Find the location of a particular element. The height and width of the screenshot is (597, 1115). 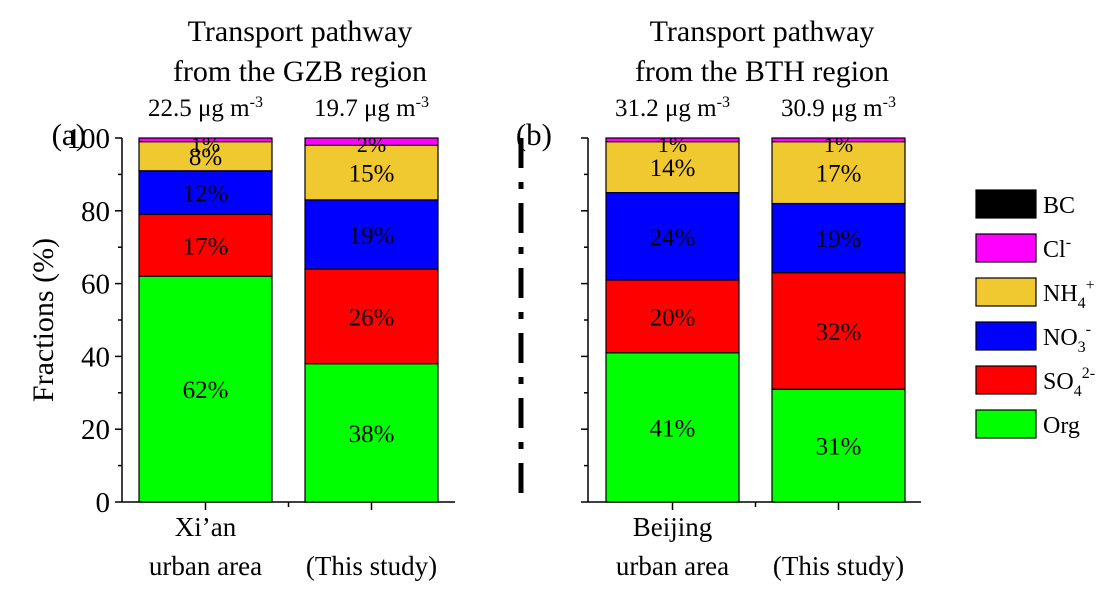

legend-label-org: Org is located at coordinates (1061, 426).